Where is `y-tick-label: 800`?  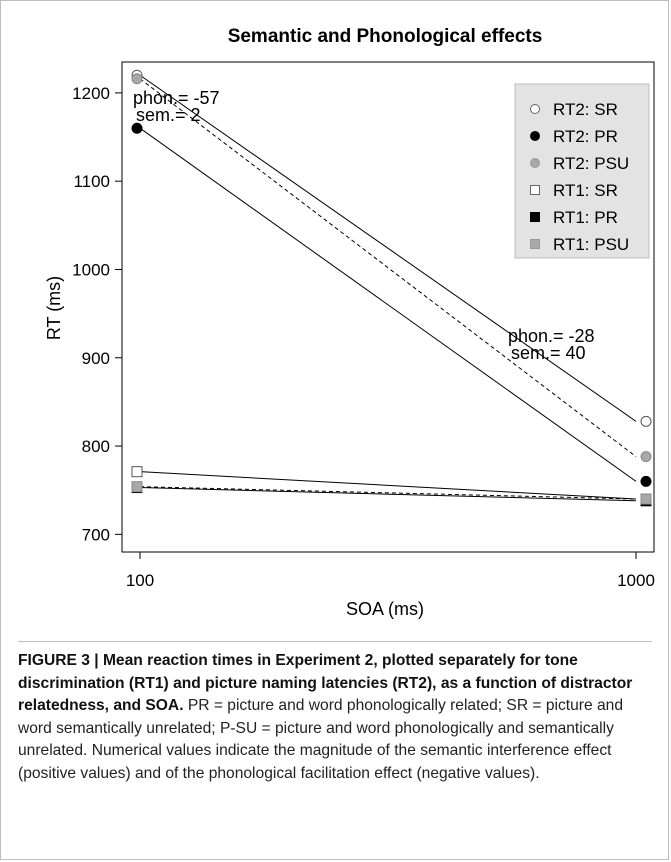 y-tick-label: 800 is located at coordinates (96, 446).